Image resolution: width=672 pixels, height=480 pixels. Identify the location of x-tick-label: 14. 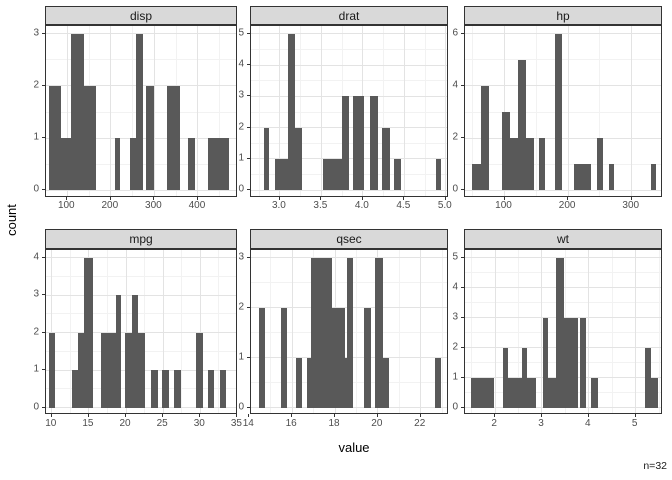
(248, 423).